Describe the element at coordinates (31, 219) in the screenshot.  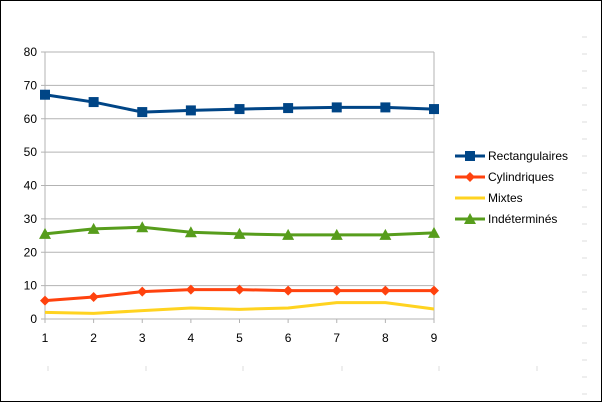
I see `y-tick-label: 30` at that location.